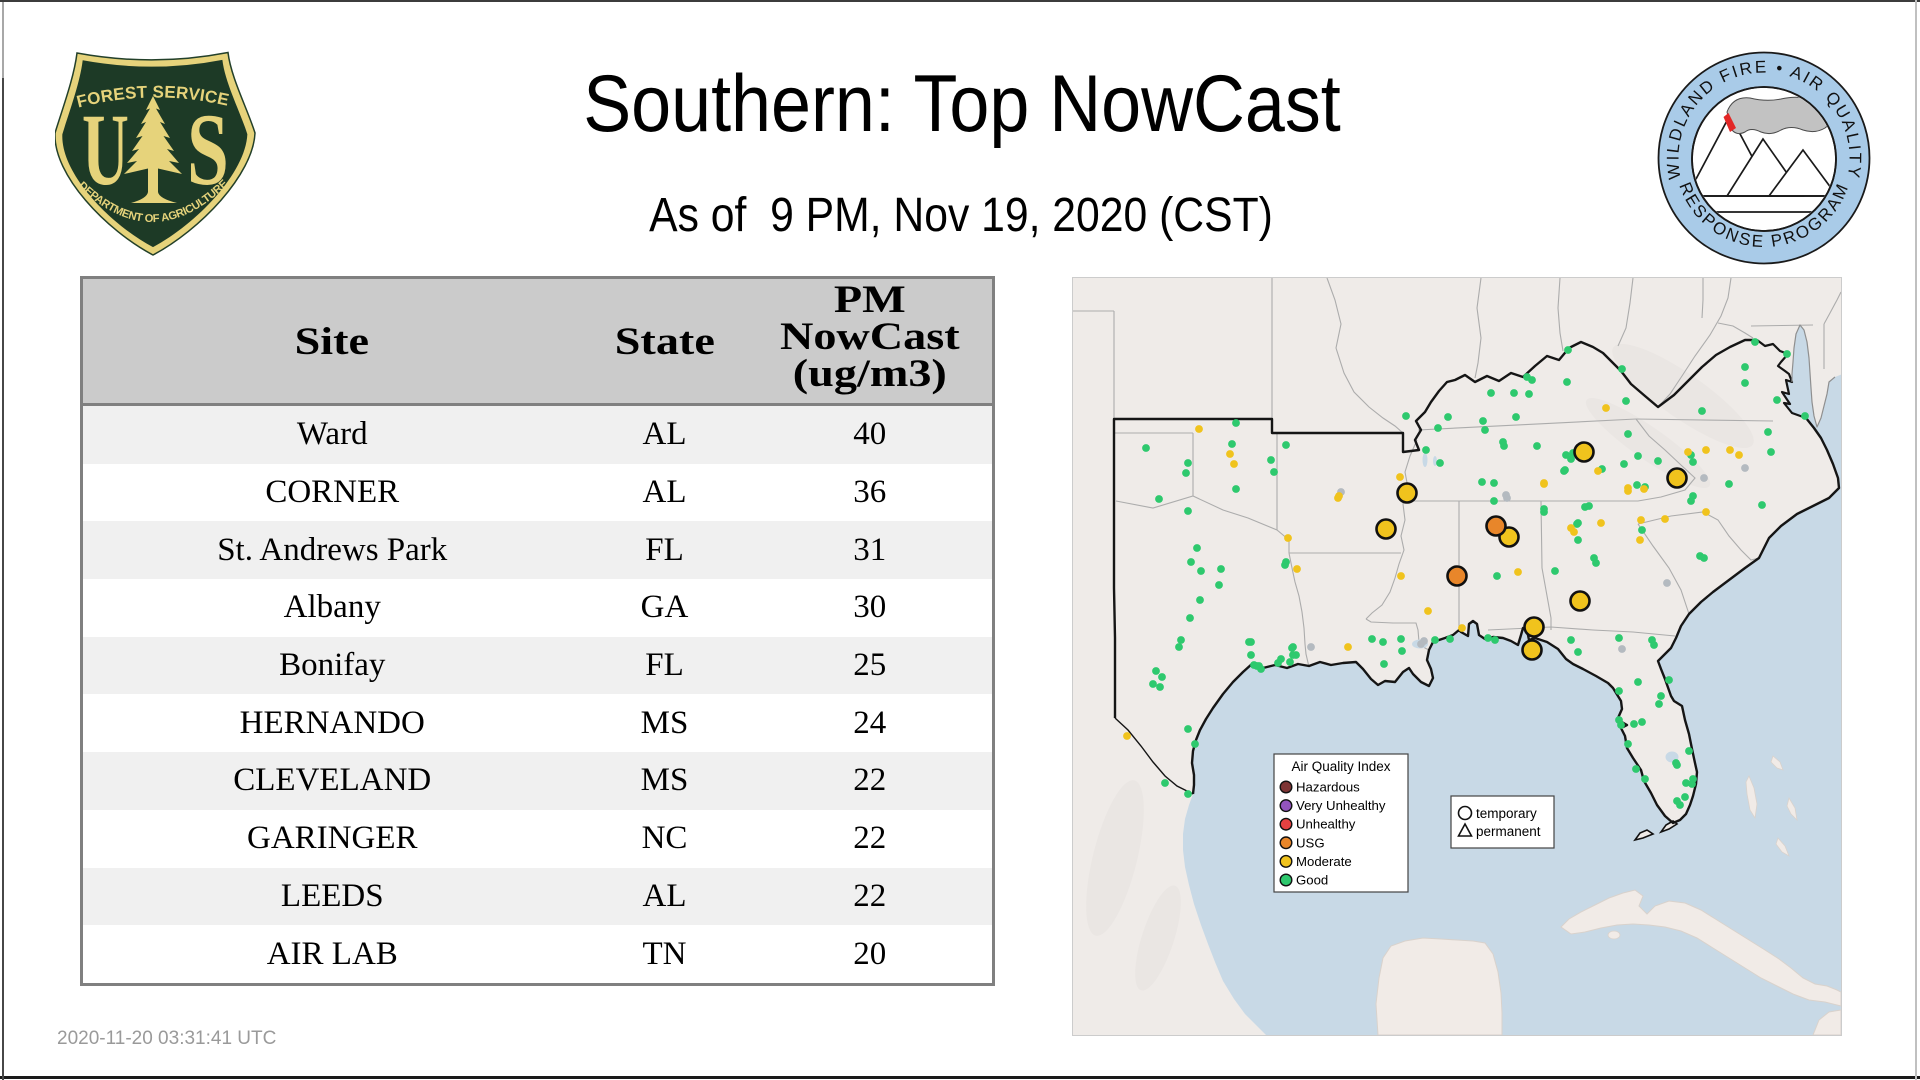 This screenshot has height=1080, width=1920. I want to click on svg-text: temporary, so click(1506, 813).